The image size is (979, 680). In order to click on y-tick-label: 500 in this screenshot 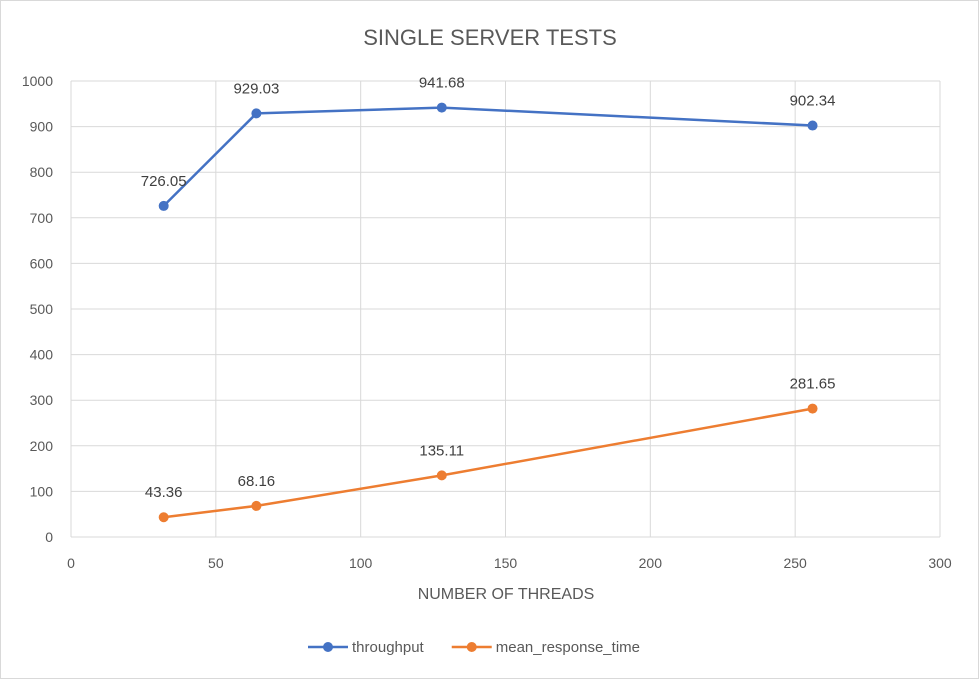, I will do `click(42, 309)`.